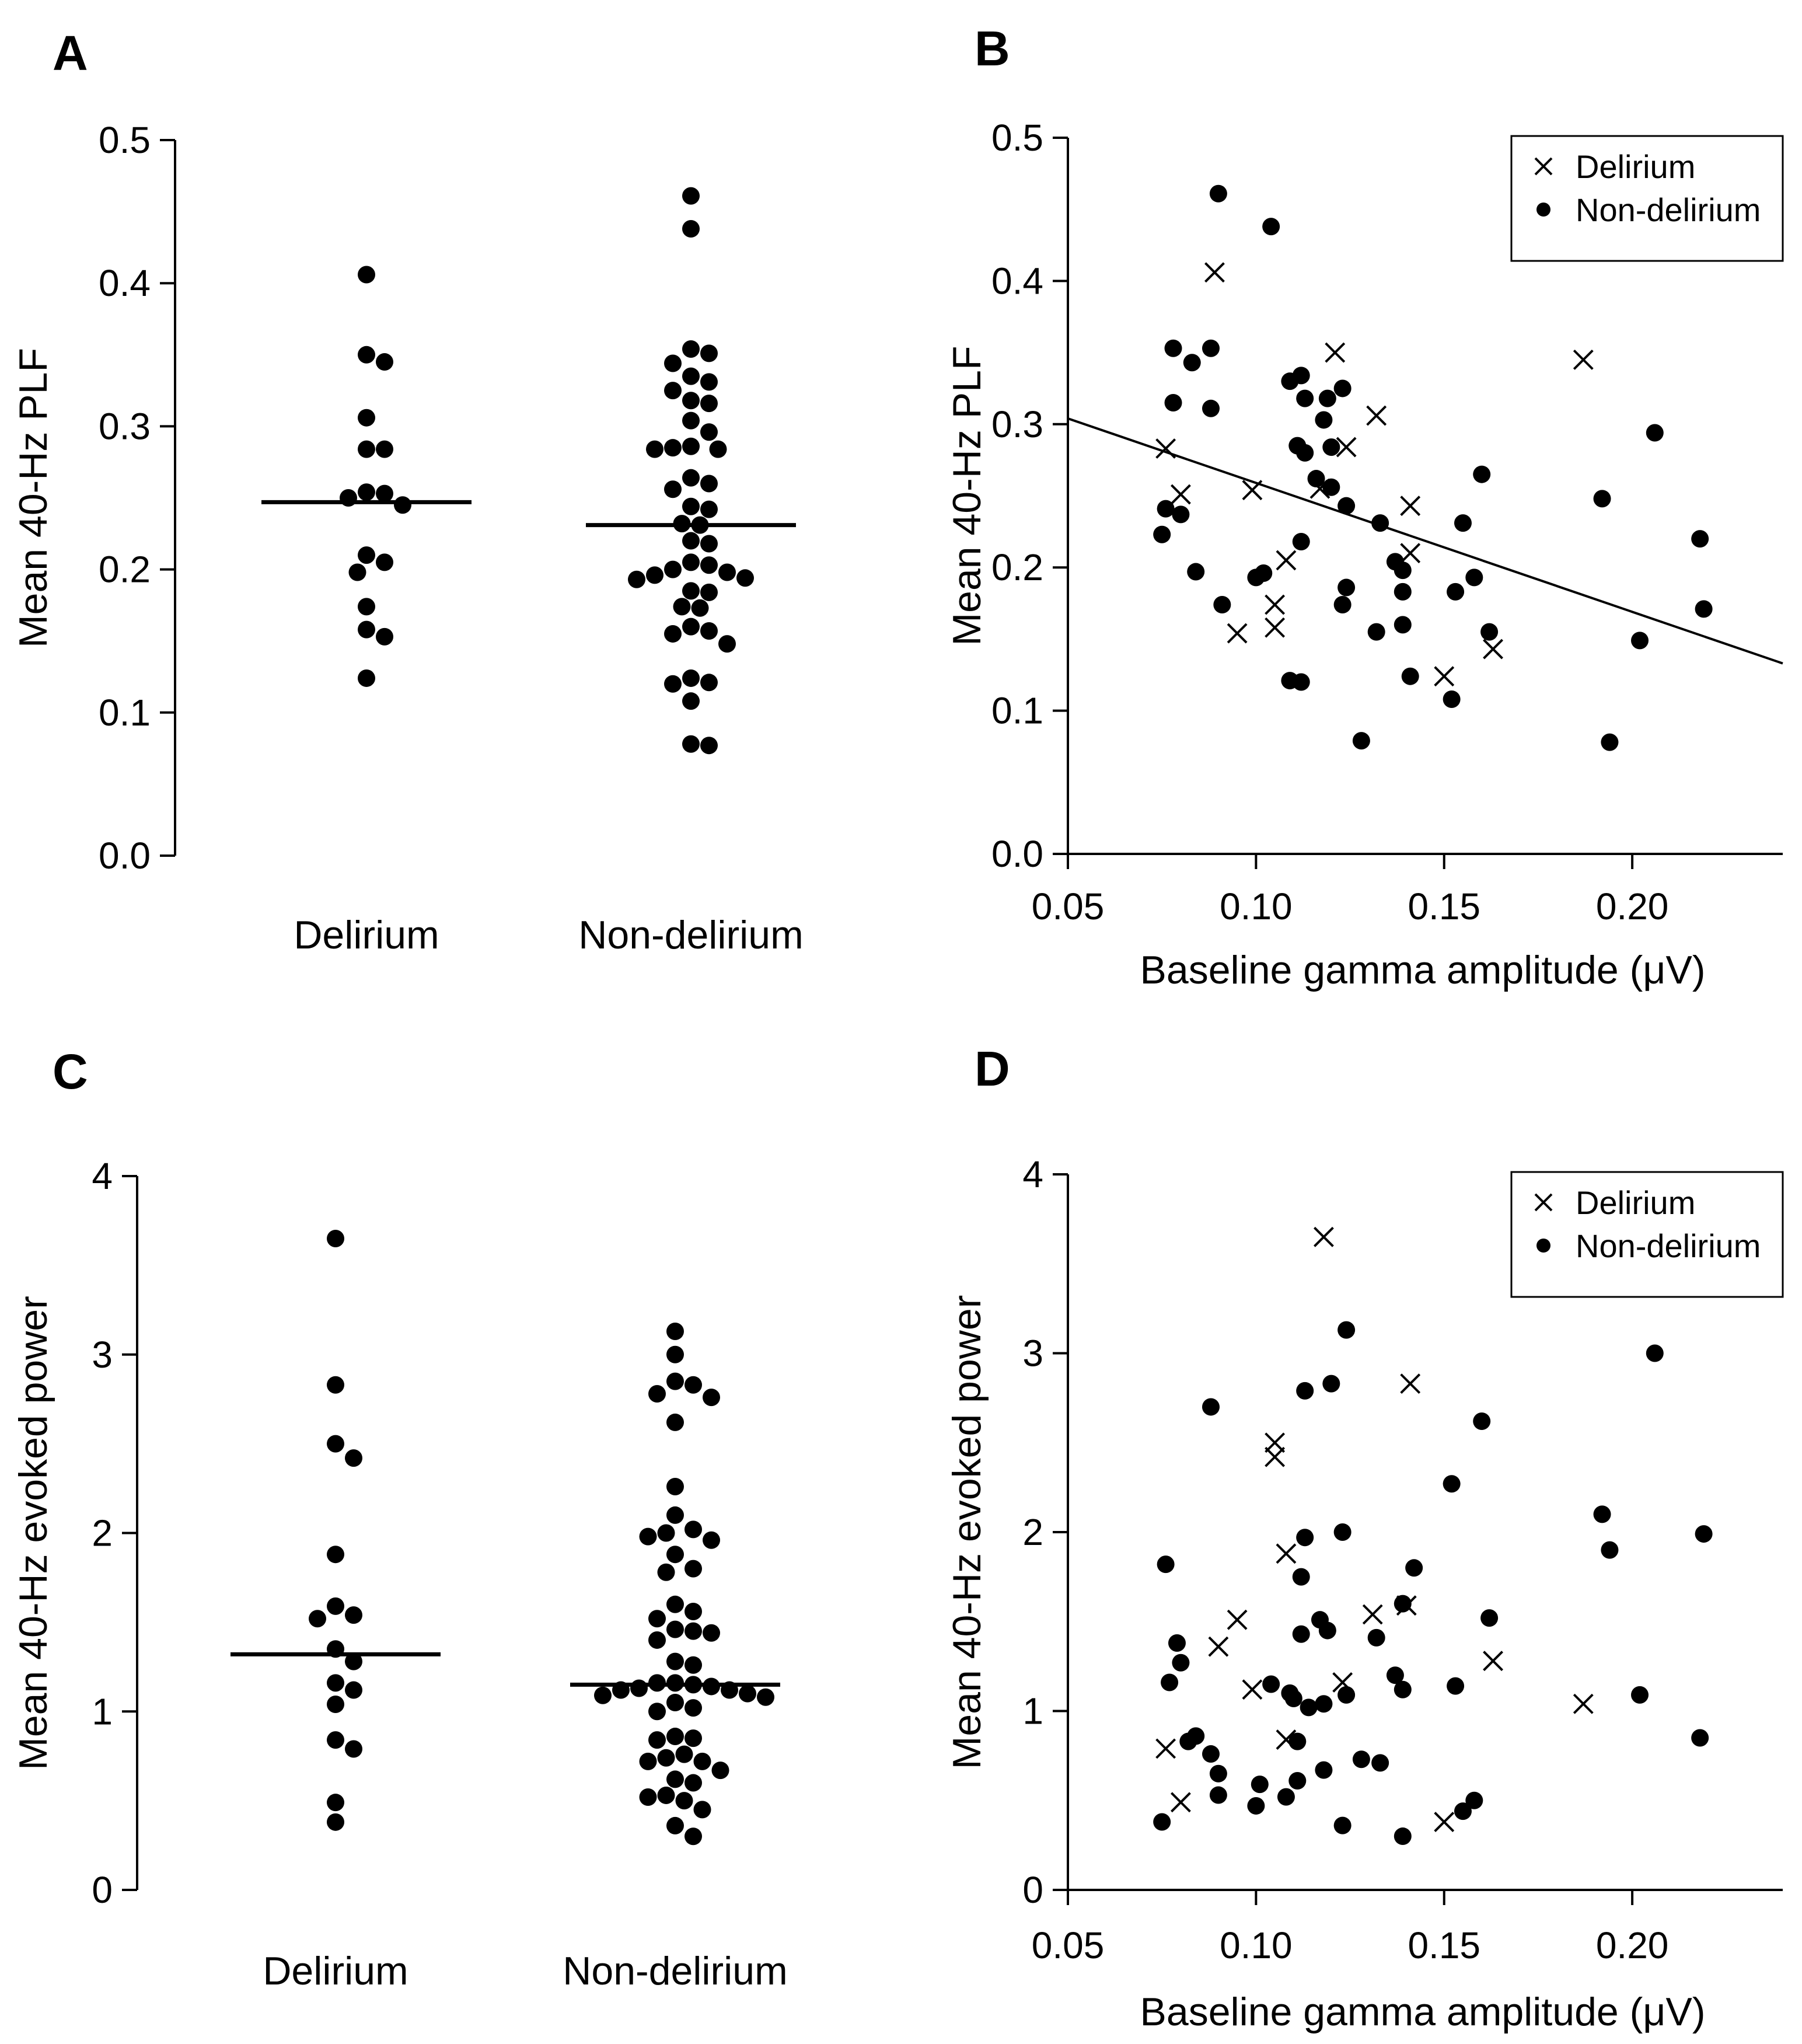 This screenshot has width=1802, height=2044. Describe the element at coordinates (992, 1068) in the screenshot. I see `panel-letter: D` at that location.